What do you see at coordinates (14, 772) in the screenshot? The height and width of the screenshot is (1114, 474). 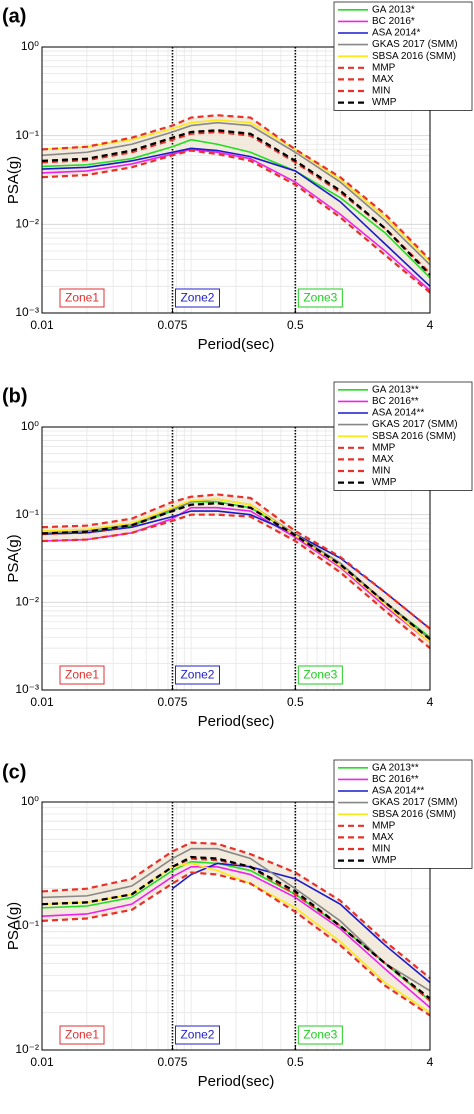 I see `panel-label: (c)` at bounding box center [14, 772].